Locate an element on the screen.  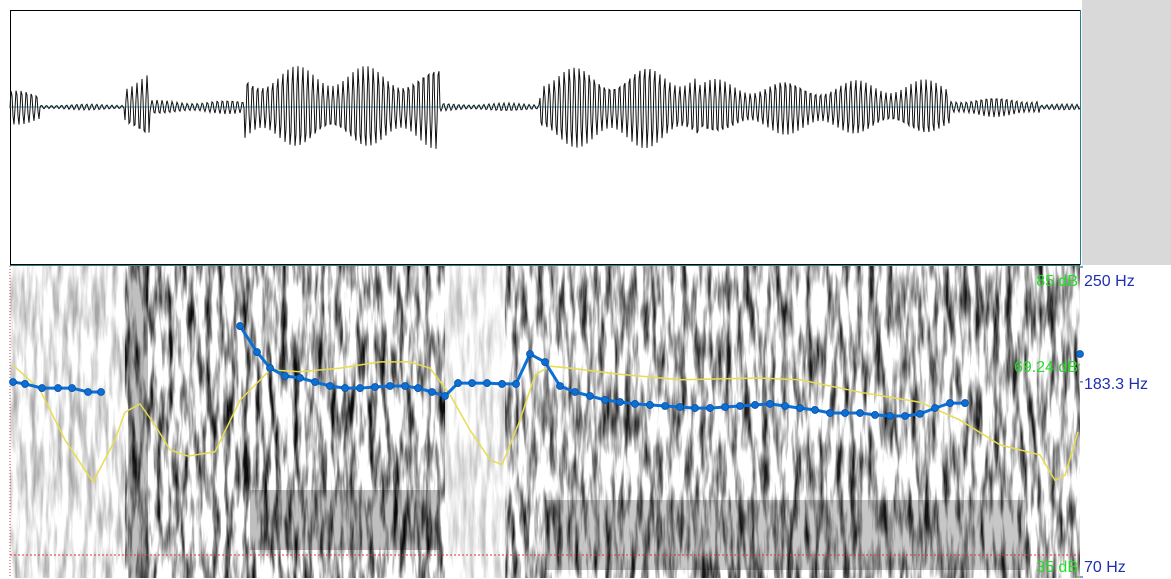
y-tick-label: 250 Hz is located at coordinates (1109, 281).